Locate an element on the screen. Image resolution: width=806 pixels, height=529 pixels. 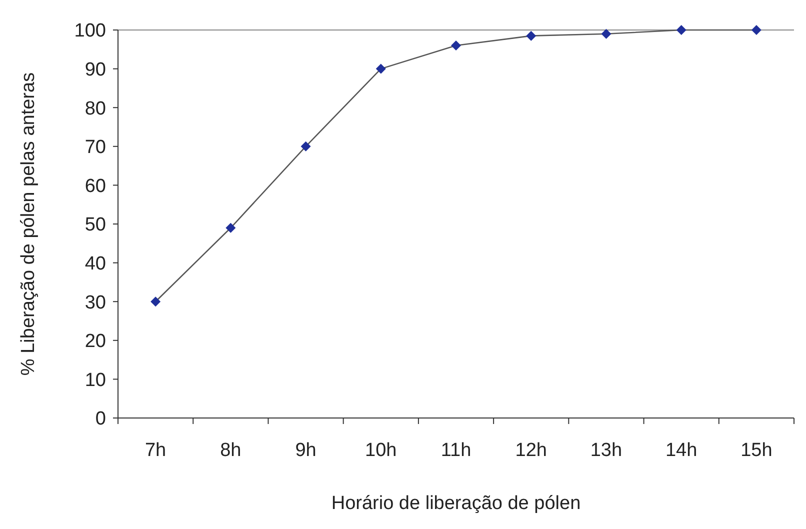
y-axis-title: % Liberação de pólen pelas anteras is located at coordinates (28, 224).